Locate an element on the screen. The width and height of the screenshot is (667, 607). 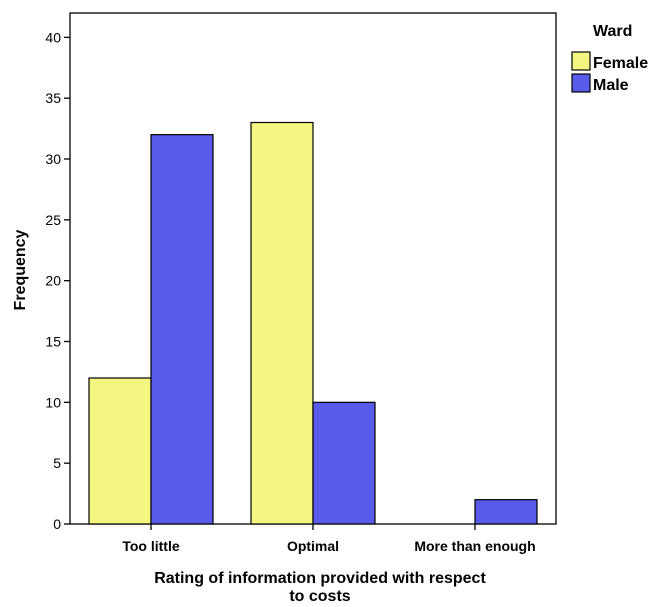
y-tick-label: 0 is located at coordinates (57, 524).